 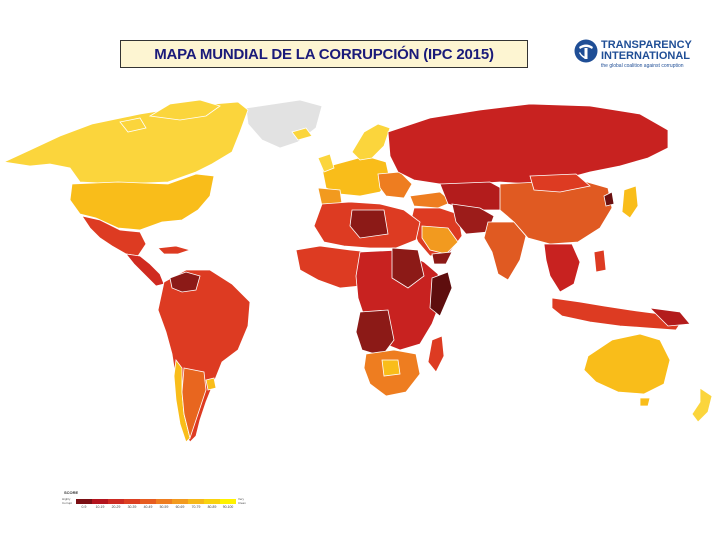 I want to click on region-mongolia, so click(x=560, y=183).